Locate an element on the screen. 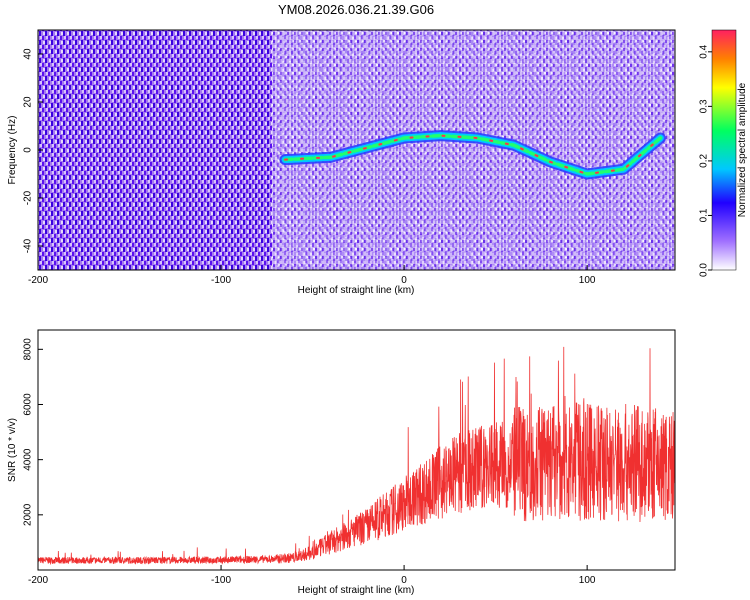 Image resolution: width=750 pixels, height=600 pixels. snr-ytick-label: 8000 is located at coordinates (28, 349).